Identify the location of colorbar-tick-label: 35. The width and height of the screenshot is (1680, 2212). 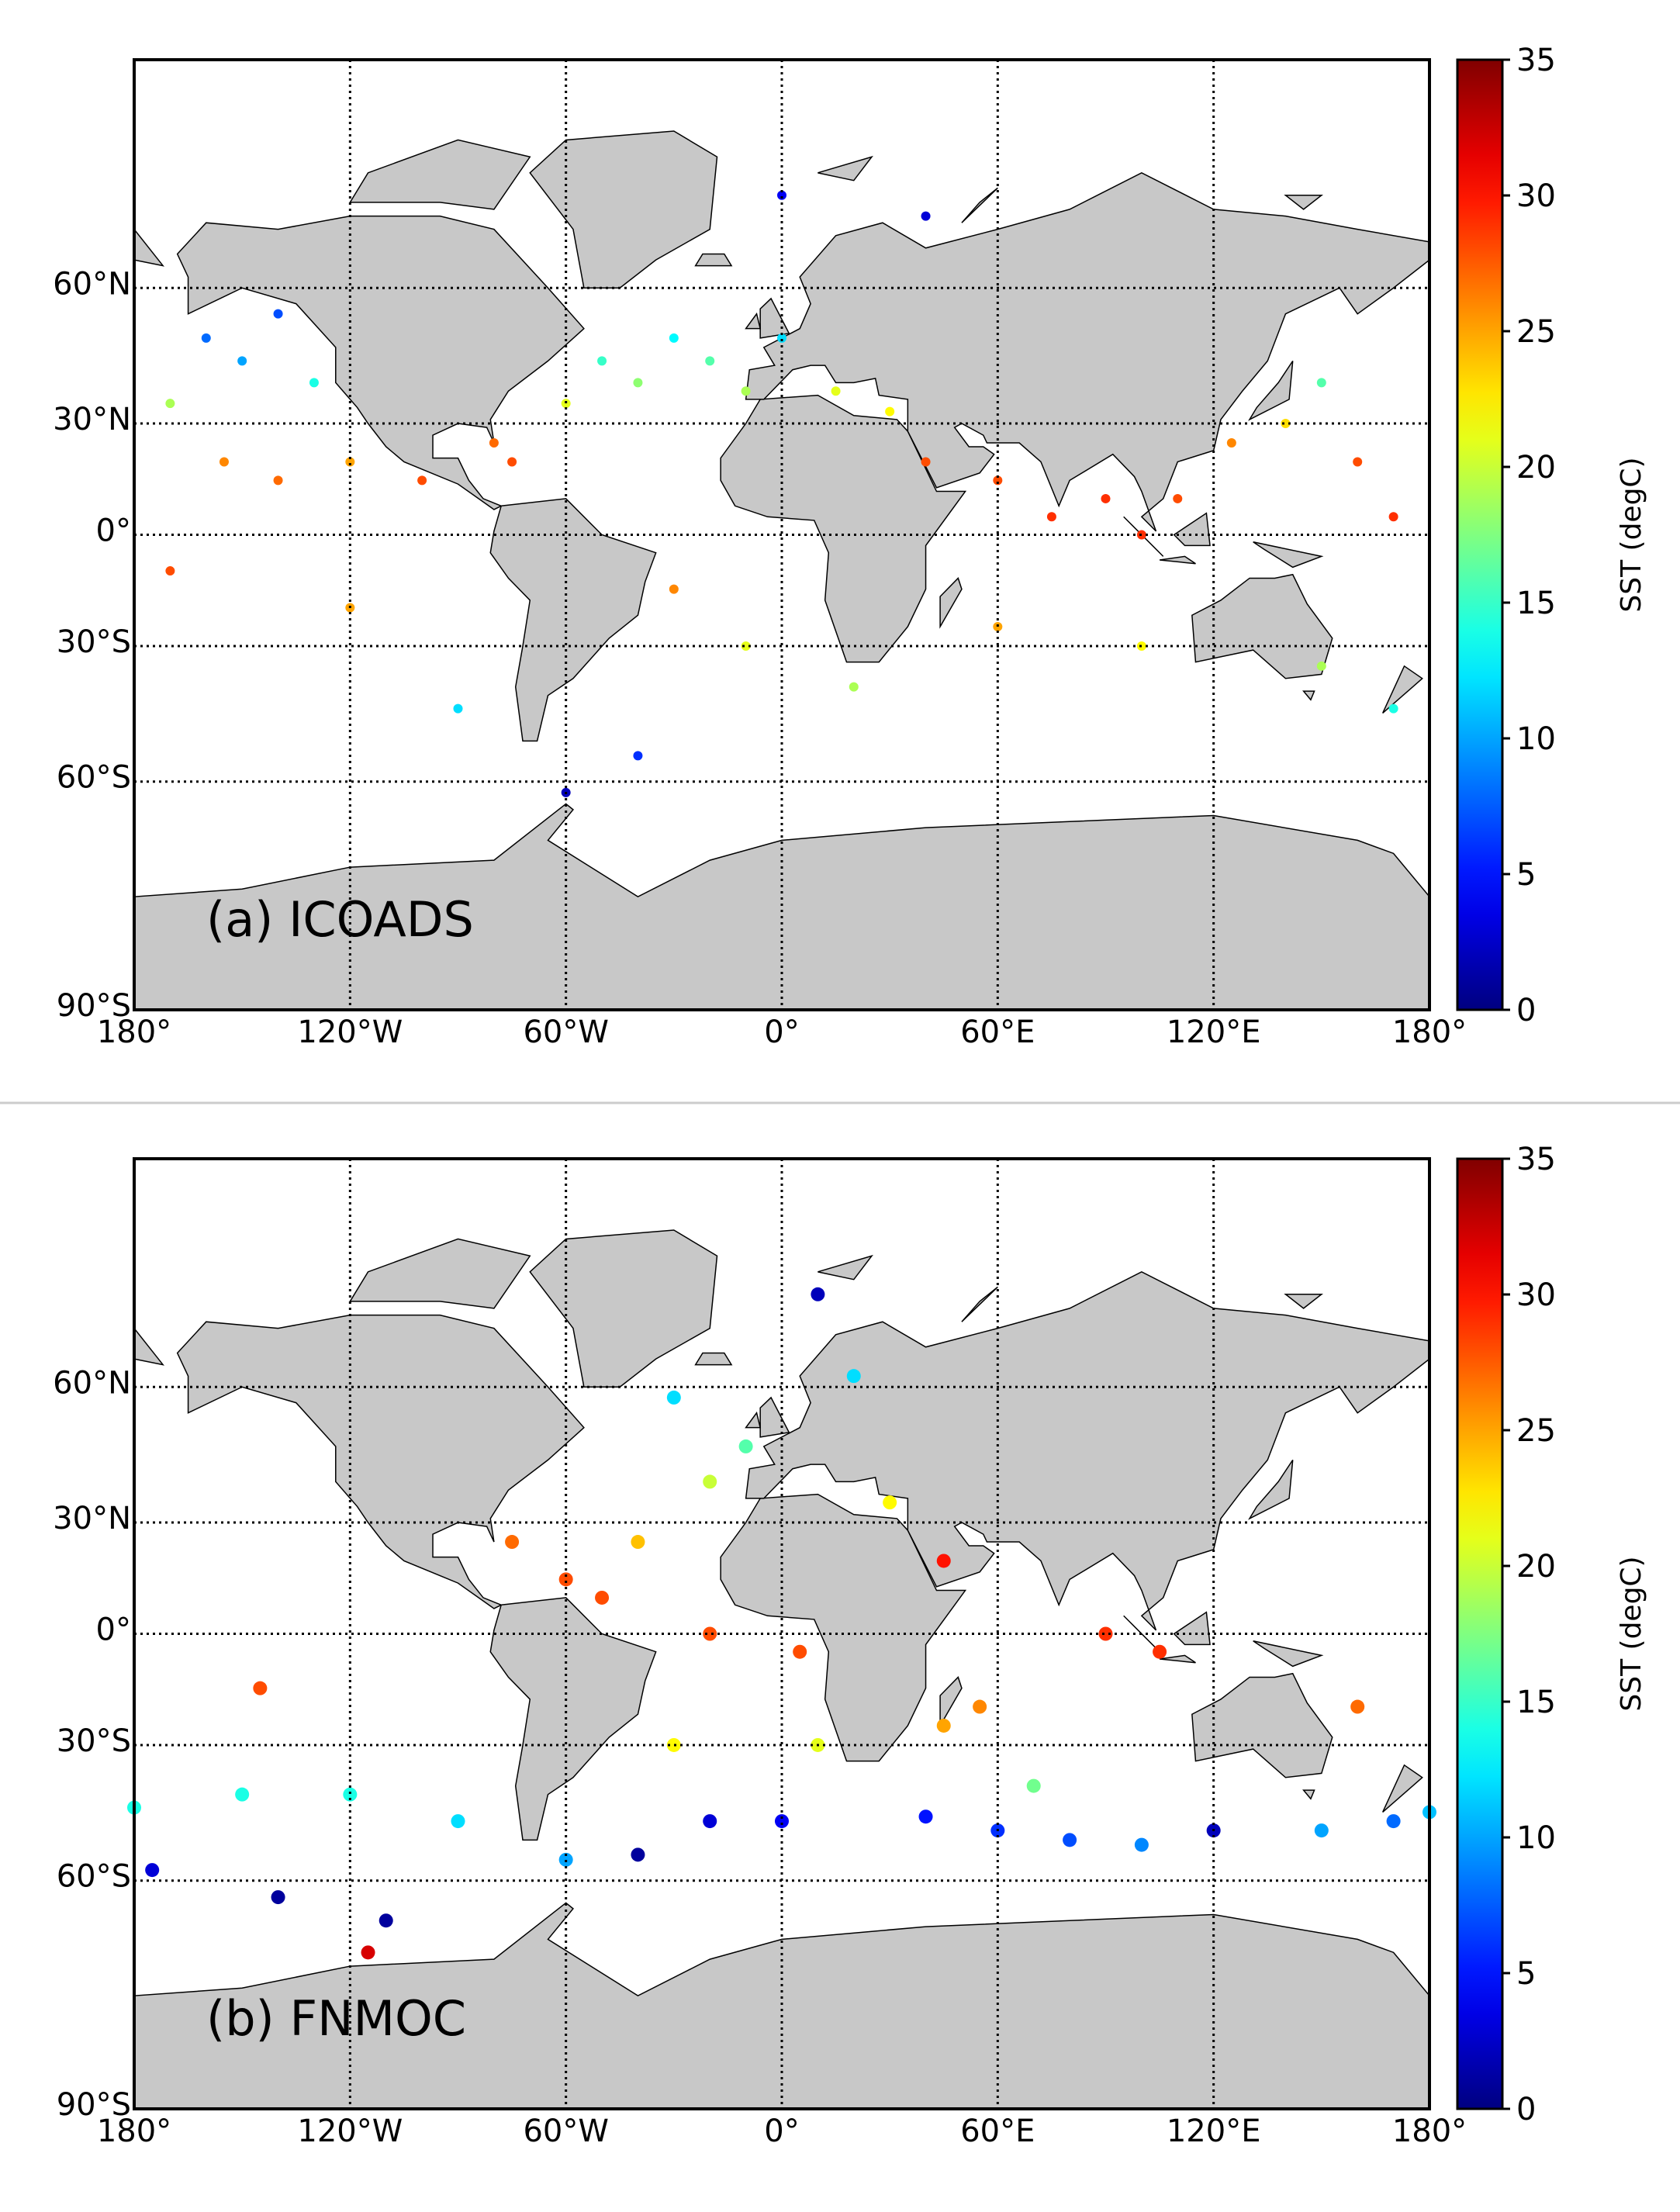
(1536, 60).